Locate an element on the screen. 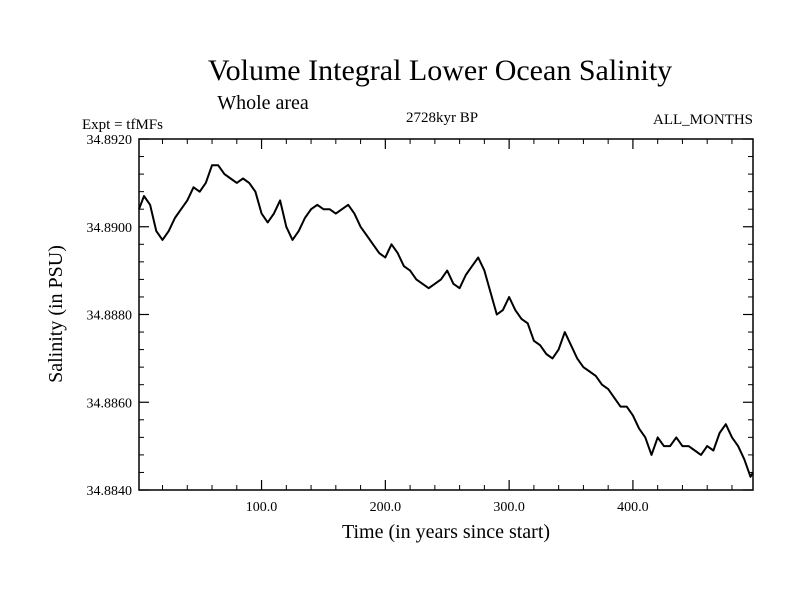 The width and height of the screenshot is (800, 600). y-tick-label: 34.8860 is located at coordinates (110, 403).